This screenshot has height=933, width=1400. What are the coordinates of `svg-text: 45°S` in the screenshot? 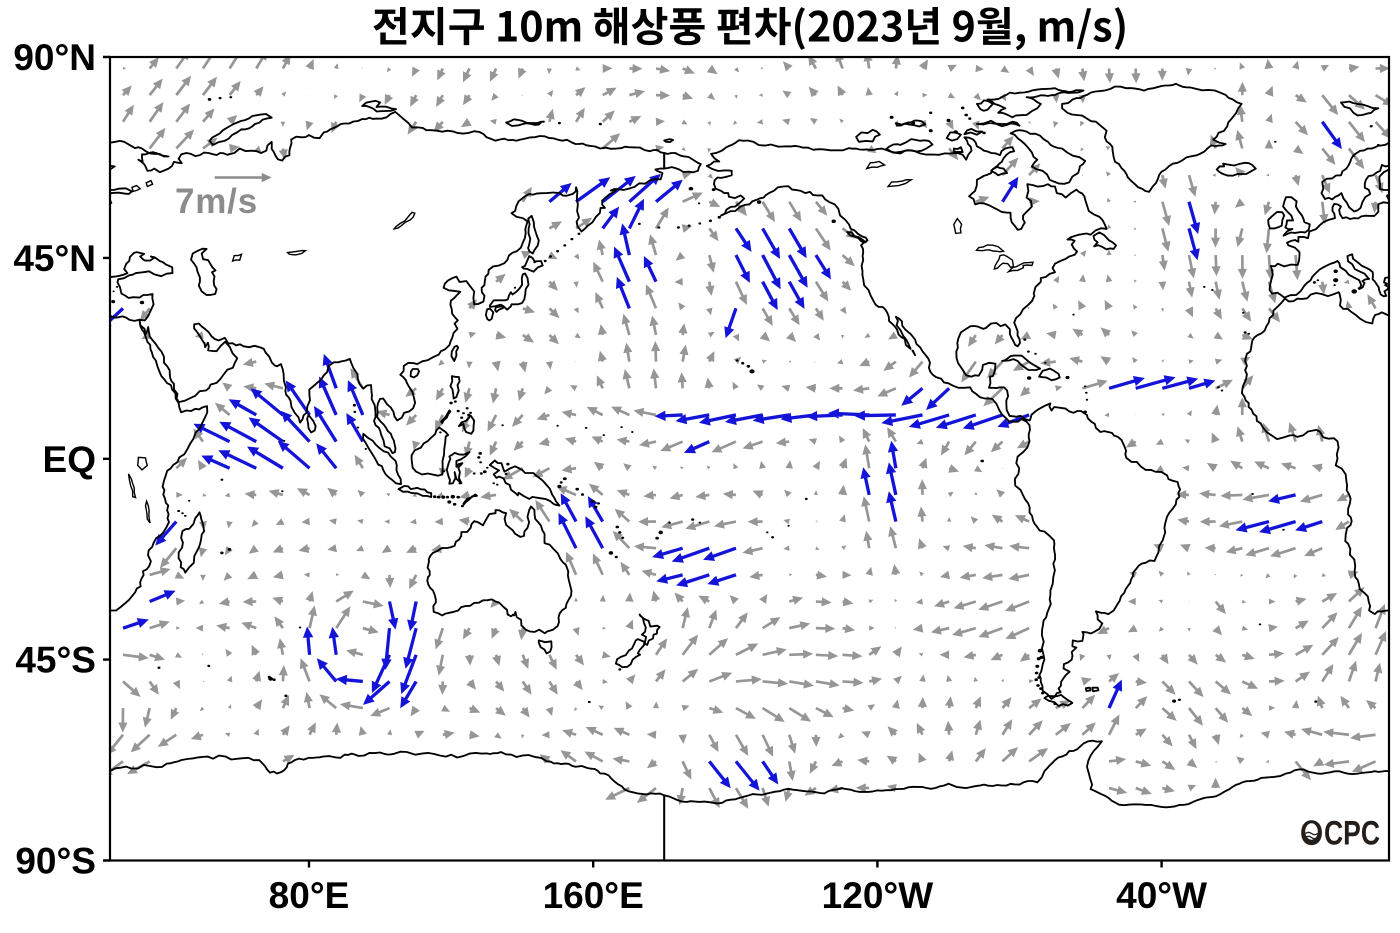 It's located at (55, 660).